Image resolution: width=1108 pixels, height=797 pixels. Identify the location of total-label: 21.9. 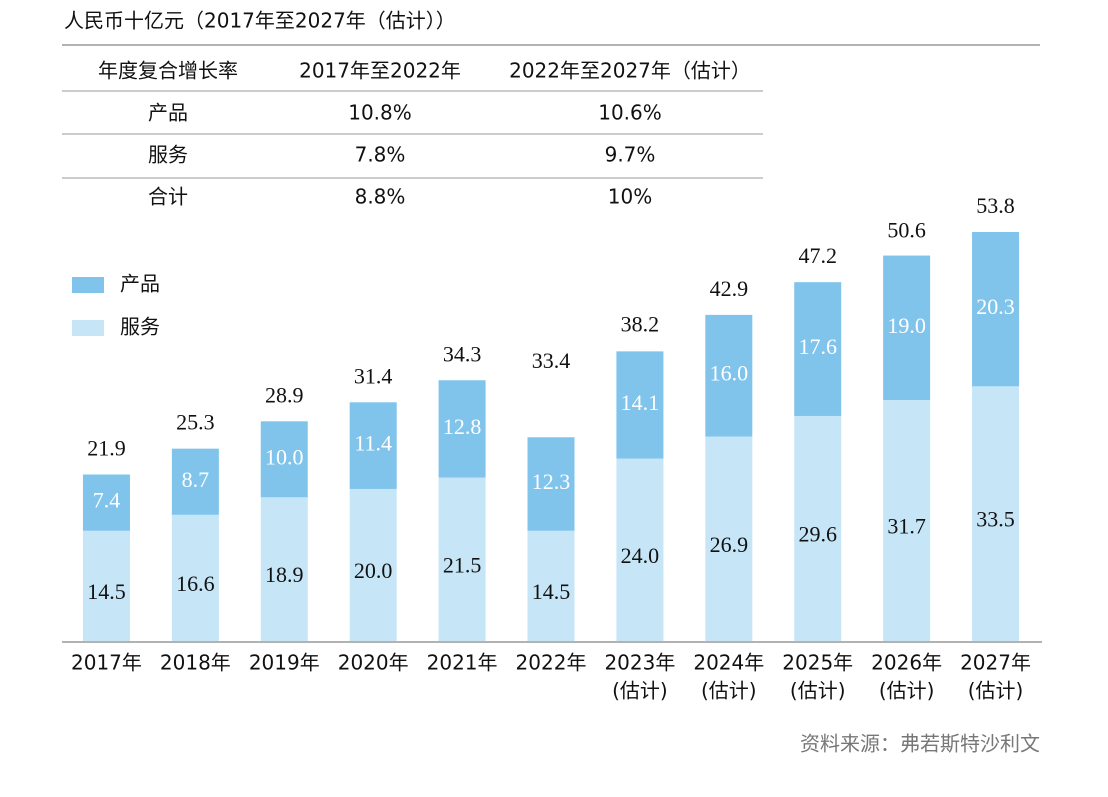
(106, 448).